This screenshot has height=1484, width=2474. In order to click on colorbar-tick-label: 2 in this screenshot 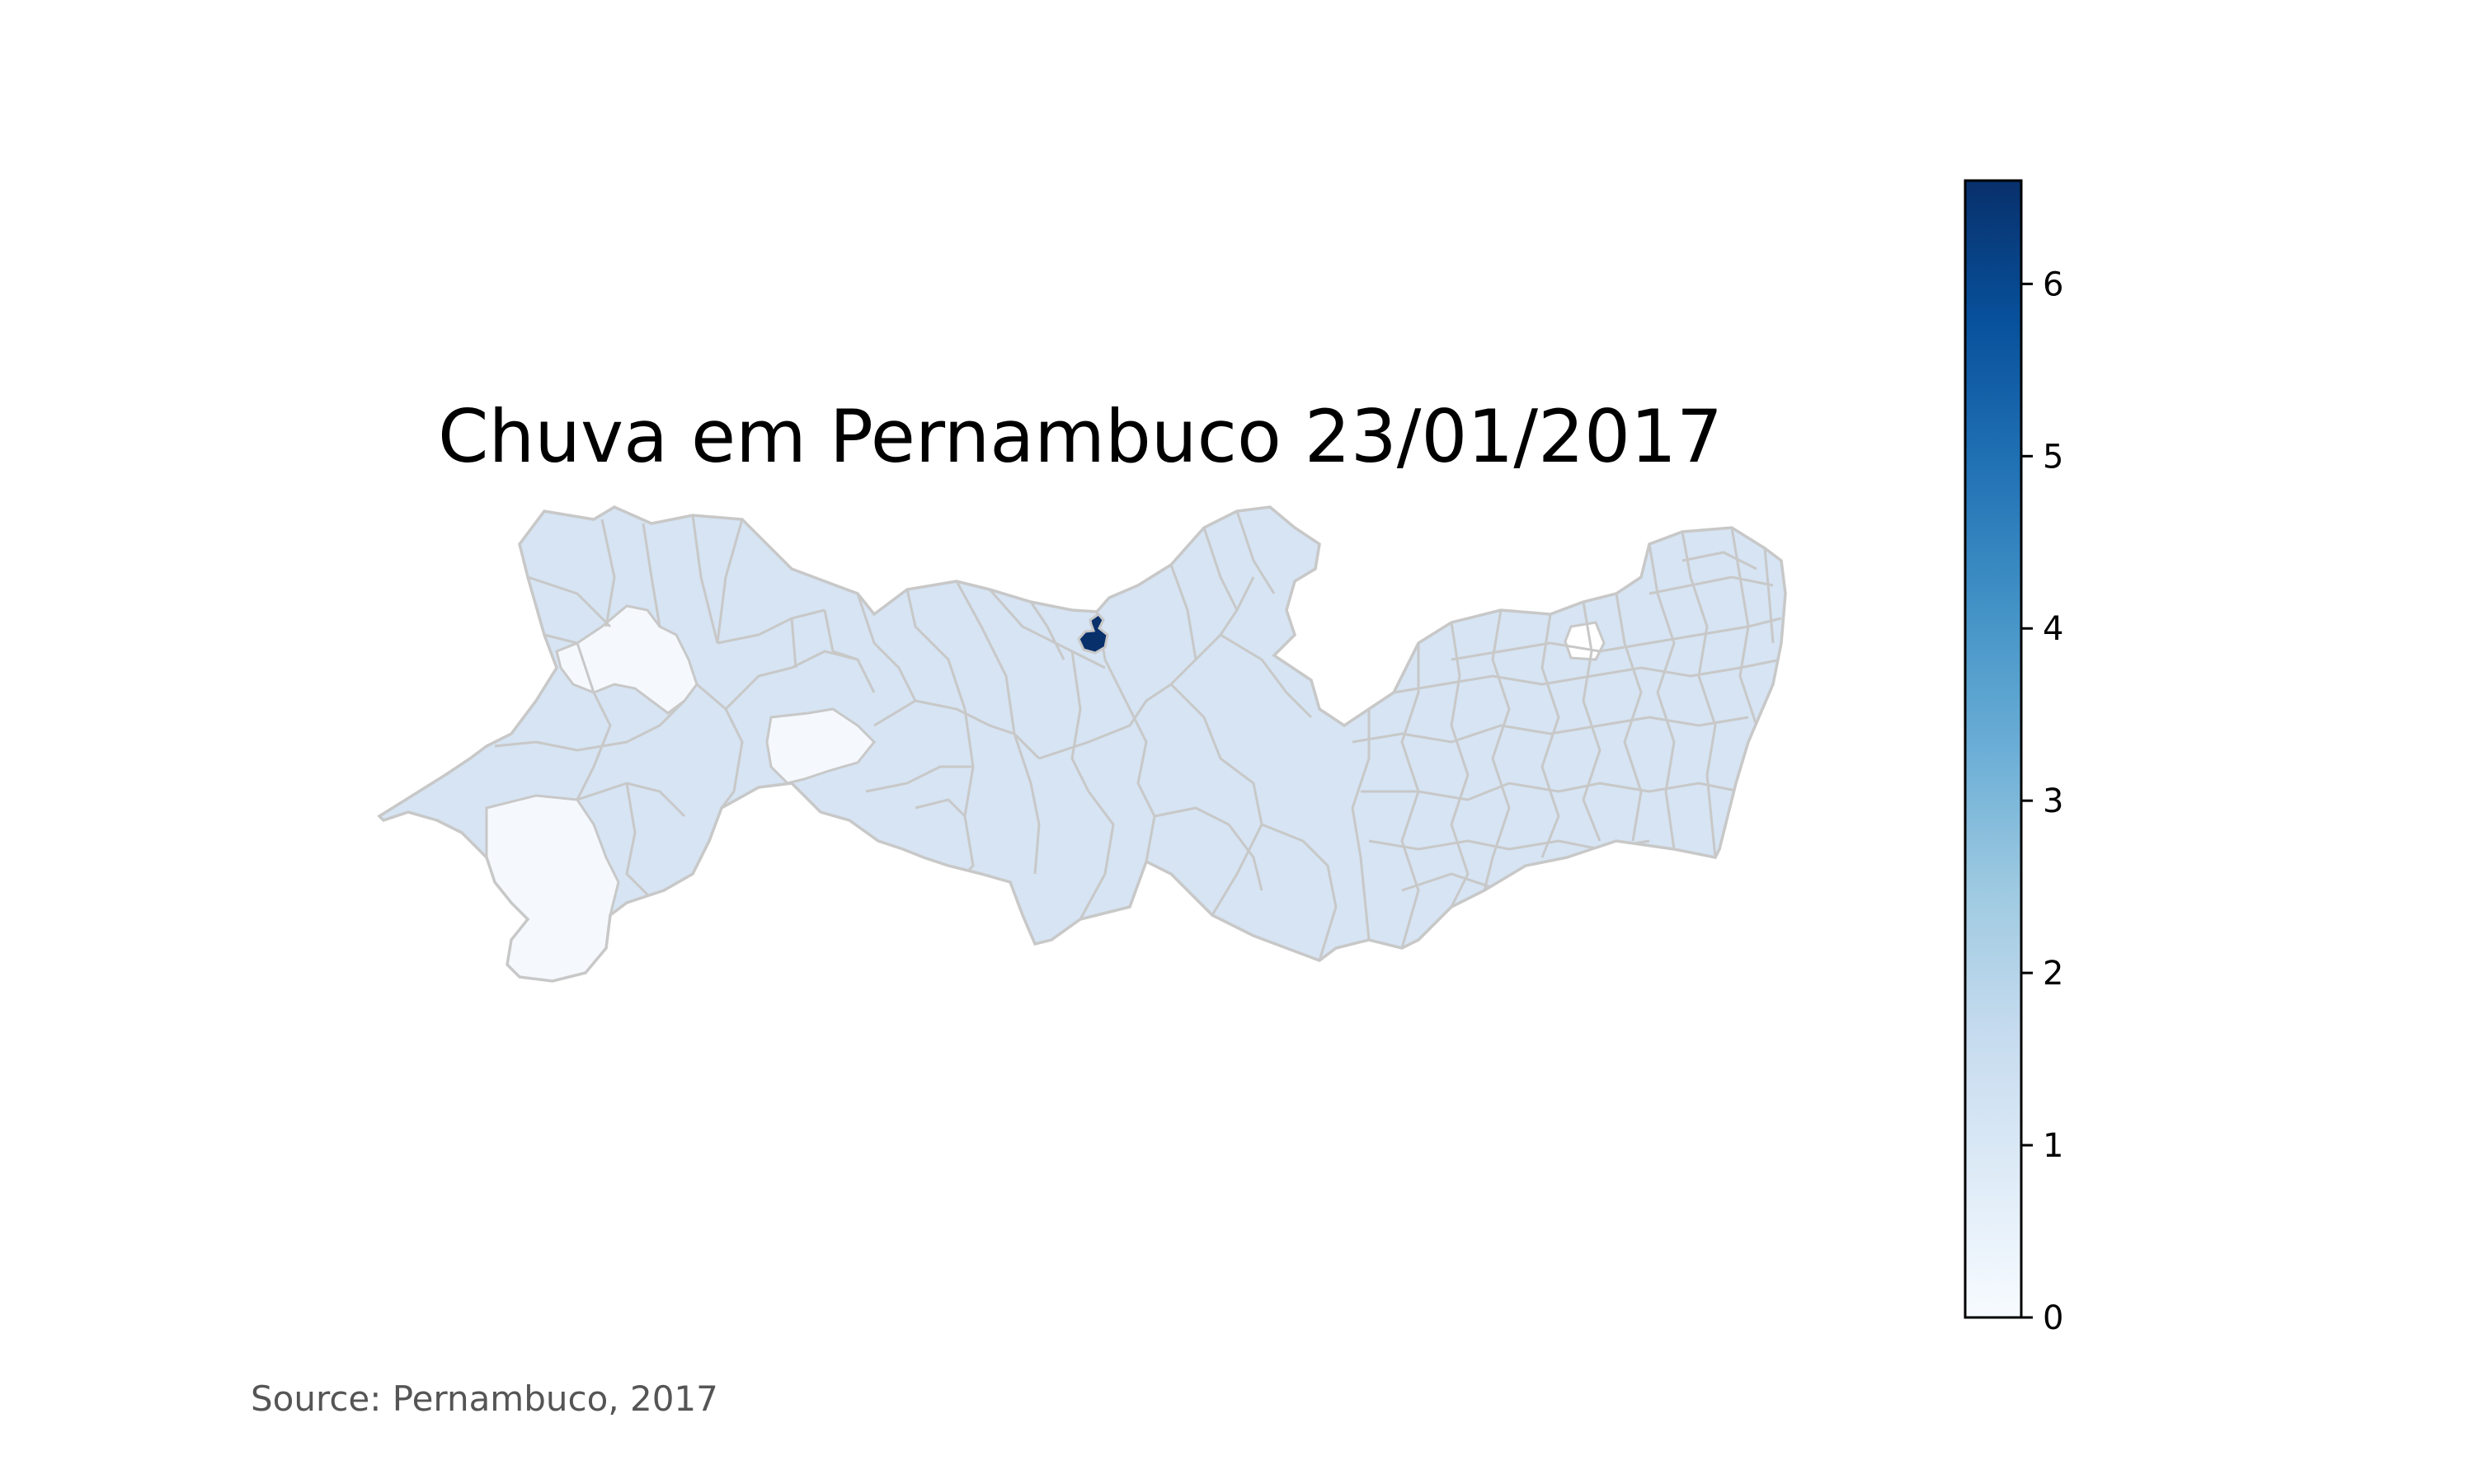, I will do `click(2053, 974)`.